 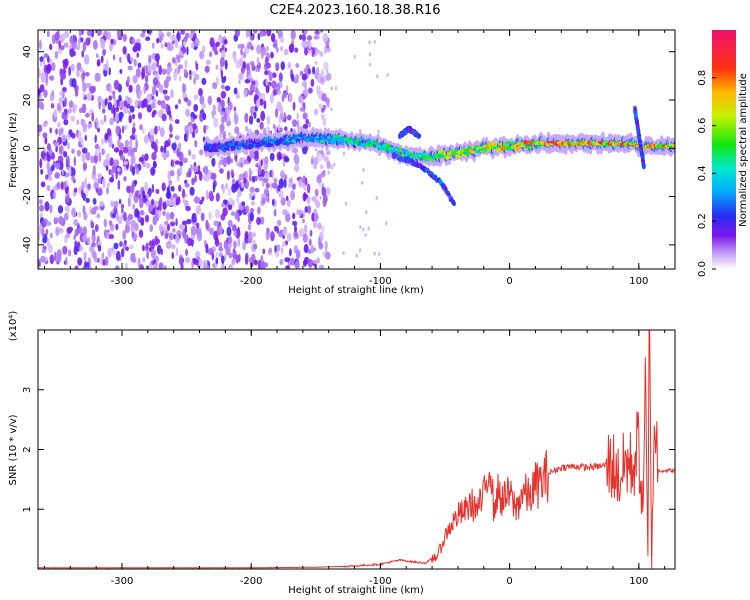 I want to click on y-tick-label: -40, so click(x=27, y=245).